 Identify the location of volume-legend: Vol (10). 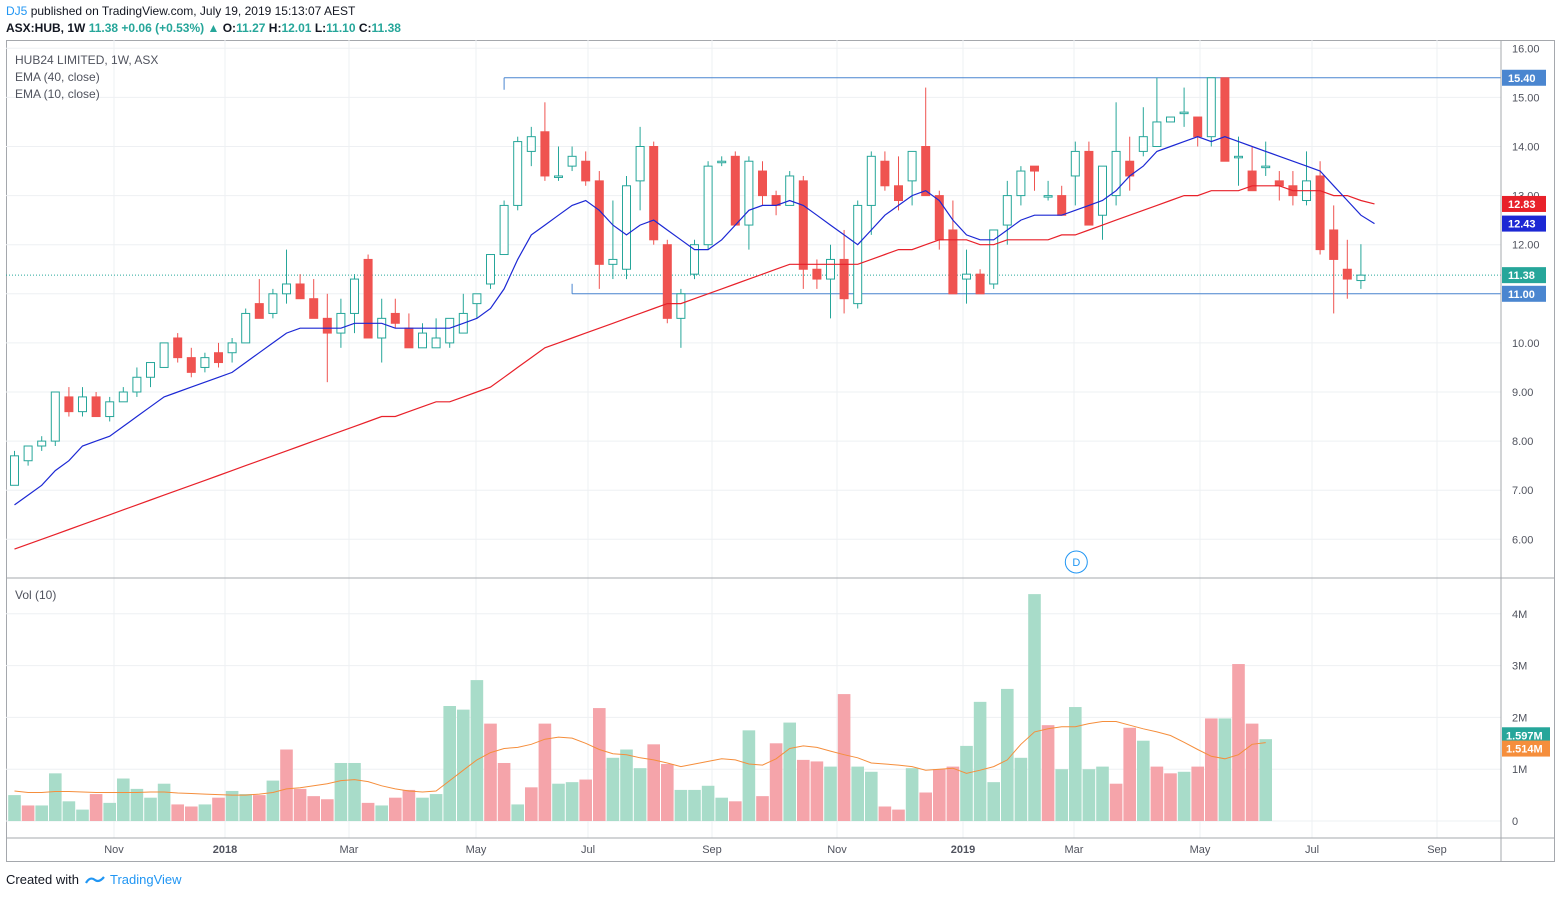
(35, 595).